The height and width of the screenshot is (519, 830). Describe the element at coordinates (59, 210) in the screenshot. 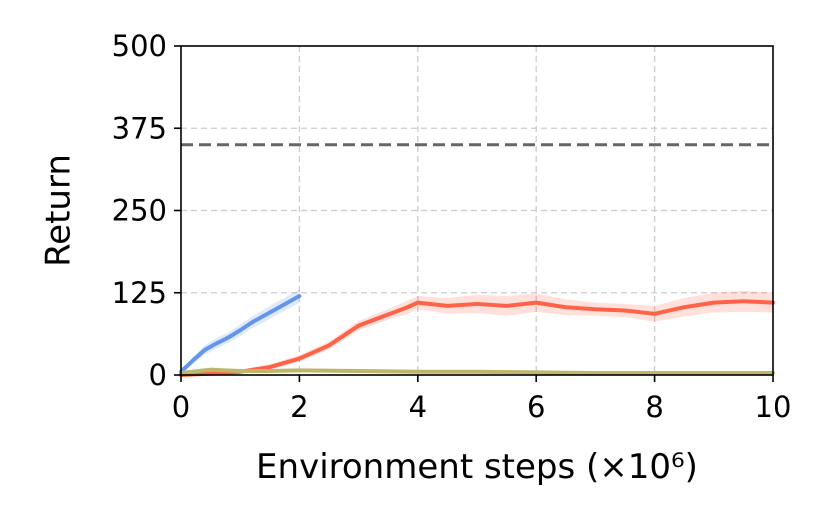

I see `y-axis-label: Return` at that location.